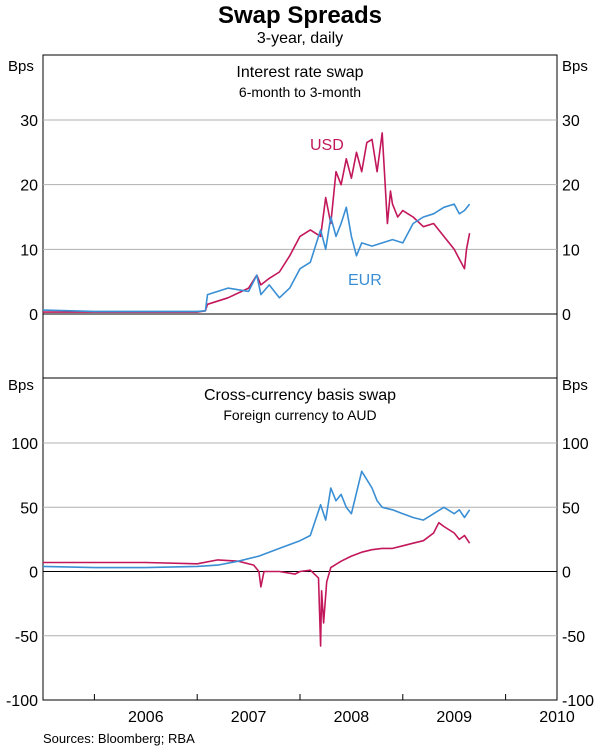 The width and height of the screenshot is (600, 749). What do you see at coordinates (299, 72) in the screenshot?
I see `top-panel-title: Interest rate swap` at bounding box center [299, 72].